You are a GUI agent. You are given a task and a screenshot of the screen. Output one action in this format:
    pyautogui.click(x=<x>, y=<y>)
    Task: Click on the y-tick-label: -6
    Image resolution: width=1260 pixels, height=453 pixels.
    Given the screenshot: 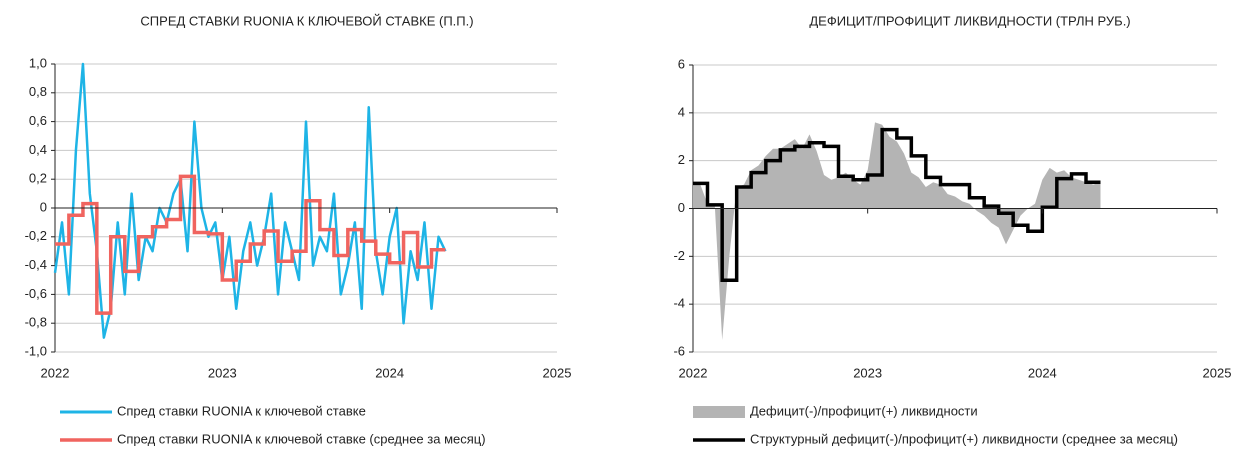 What is the action you would take?
    pyautogui.click(x=679, y=350)
    